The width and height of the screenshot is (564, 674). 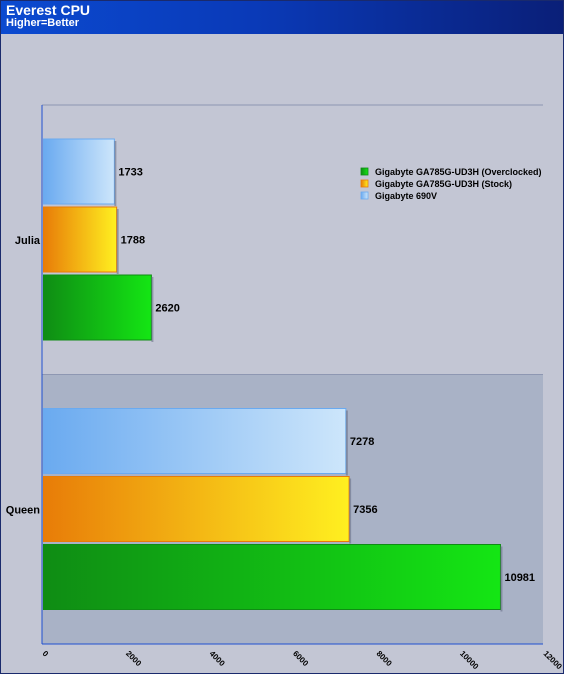 What do you see at coordinates (46, 654) in the screenshot?
I see `x-tick-label: 0` at bounding box center [46, 654].